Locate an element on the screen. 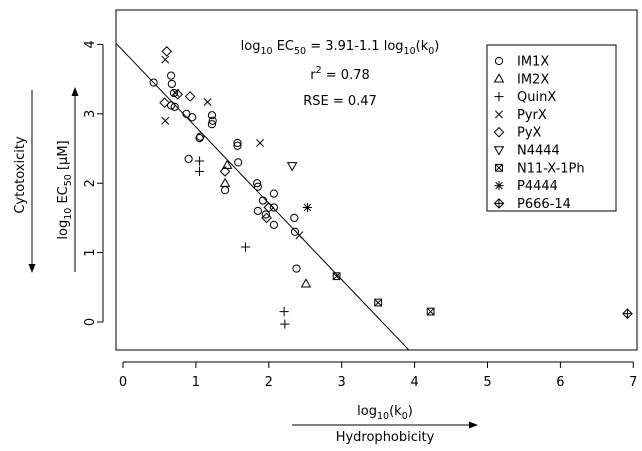 This screenshot has height=451, width=642. x-tick-label: 3 is located at coordinates (342, 382).